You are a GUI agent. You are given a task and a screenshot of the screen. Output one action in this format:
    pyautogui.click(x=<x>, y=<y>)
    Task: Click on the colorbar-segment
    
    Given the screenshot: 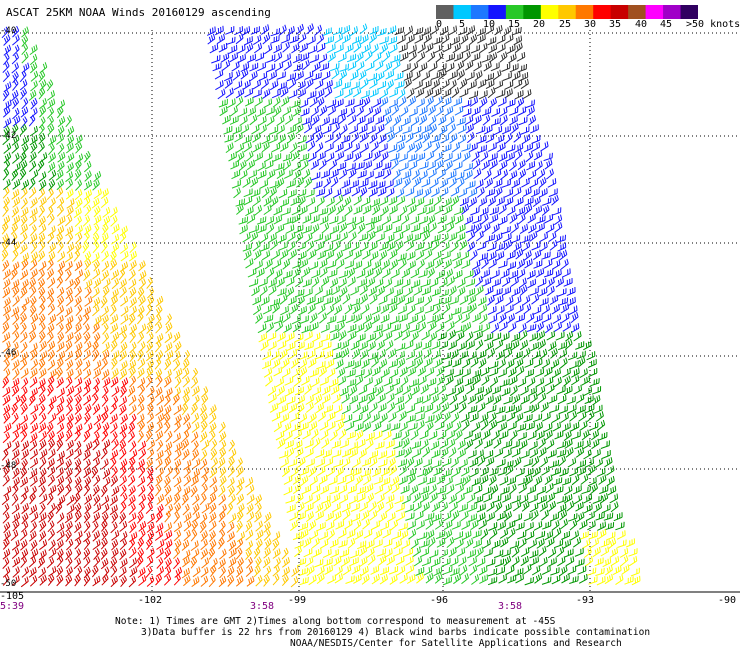 What is the action you would take?
    pyautogui.click(x=445, y=12)
    